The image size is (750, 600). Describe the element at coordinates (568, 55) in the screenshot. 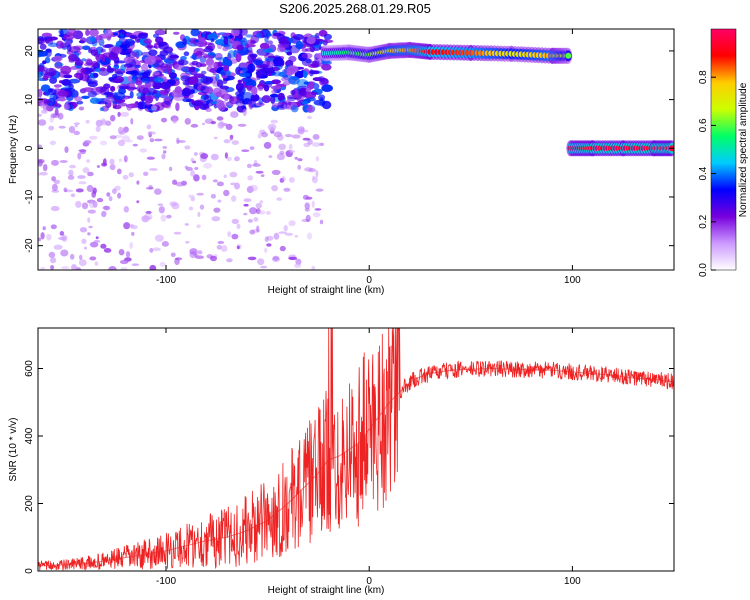

I see `ridge-core` at that location.